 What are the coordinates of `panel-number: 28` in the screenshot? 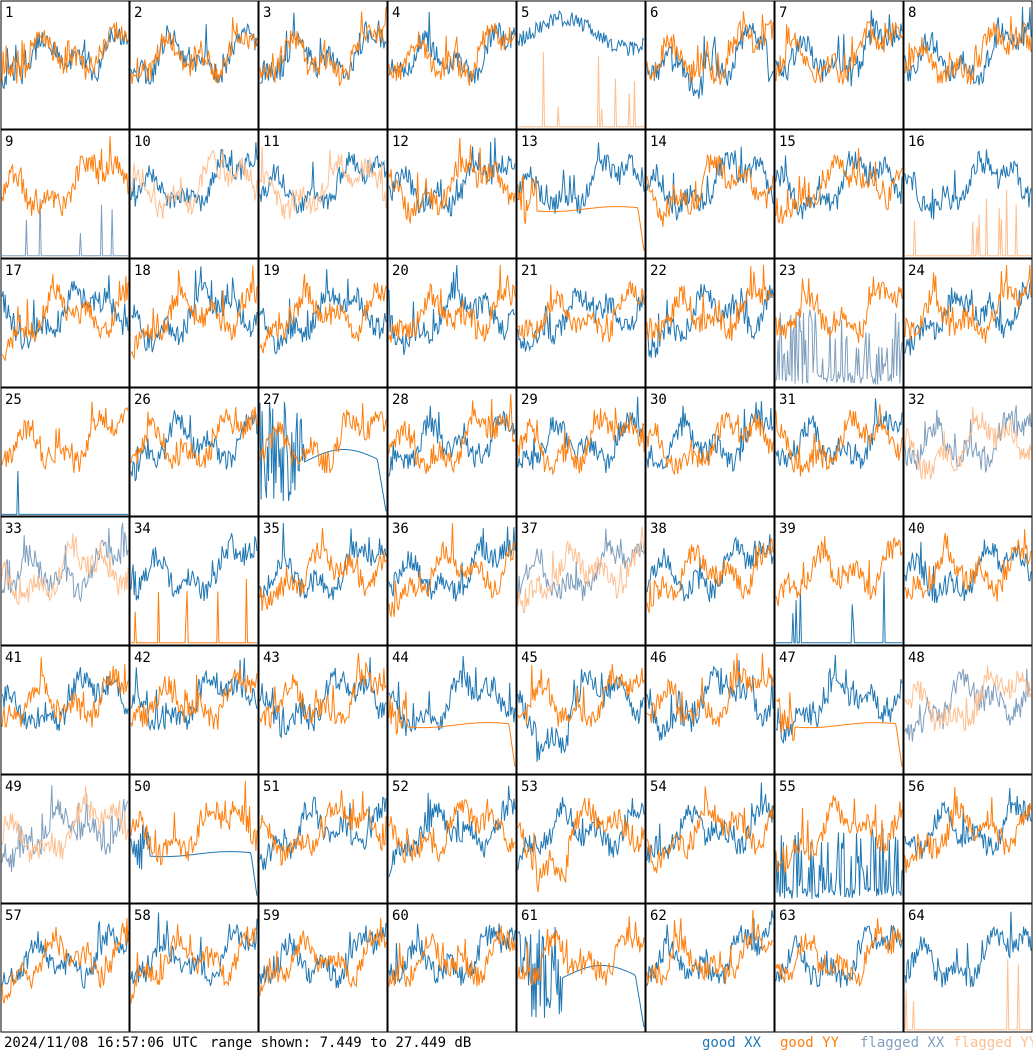 It's located at (400, 400).